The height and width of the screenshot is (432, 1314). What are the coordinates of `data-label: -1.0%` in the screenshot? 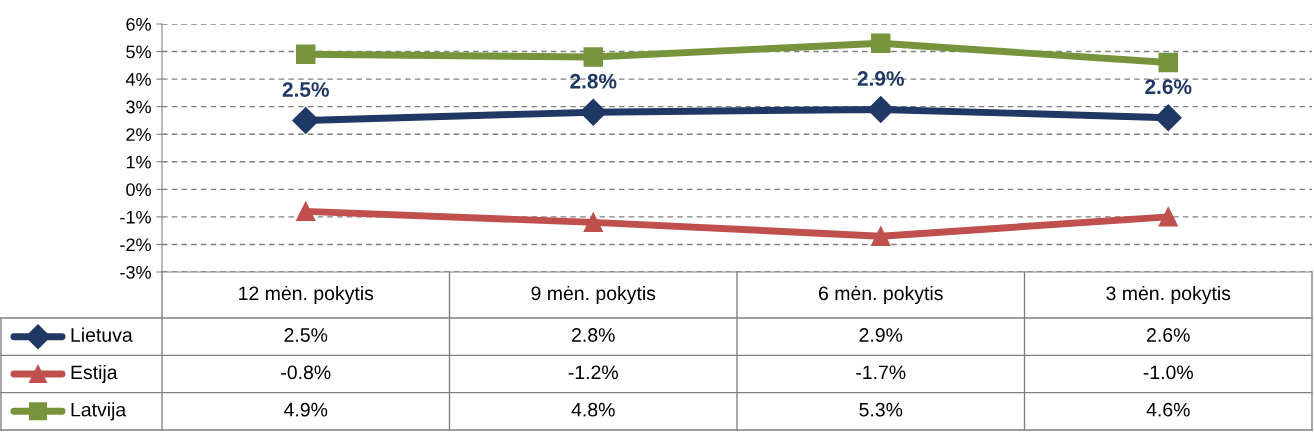 It's located at (1168, 372).